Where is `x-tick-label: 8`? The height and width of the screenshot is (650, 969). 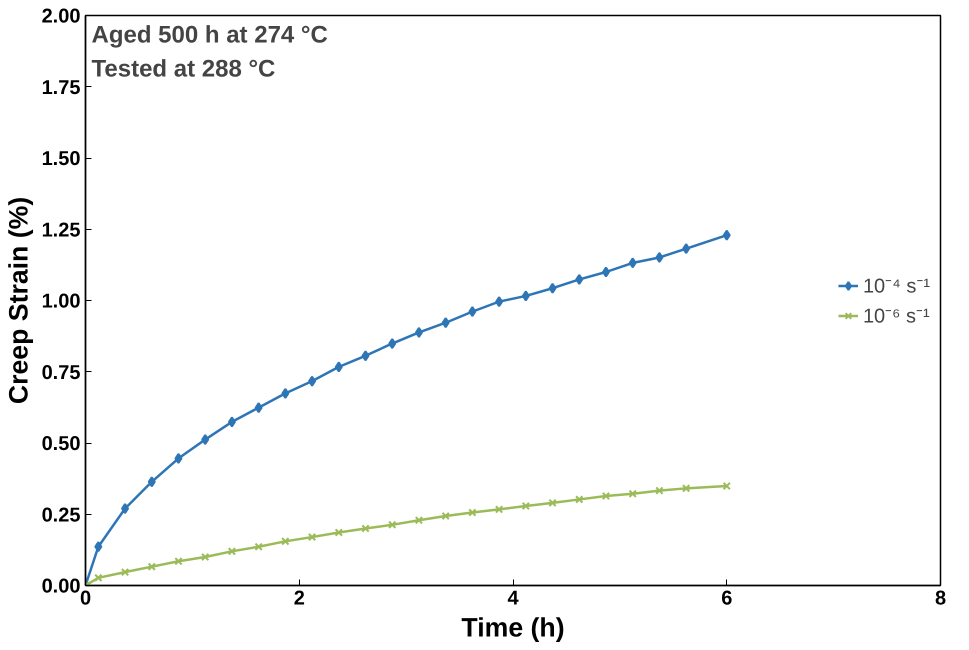
x-tick-label: 8 is located at coordinates (940, 599).